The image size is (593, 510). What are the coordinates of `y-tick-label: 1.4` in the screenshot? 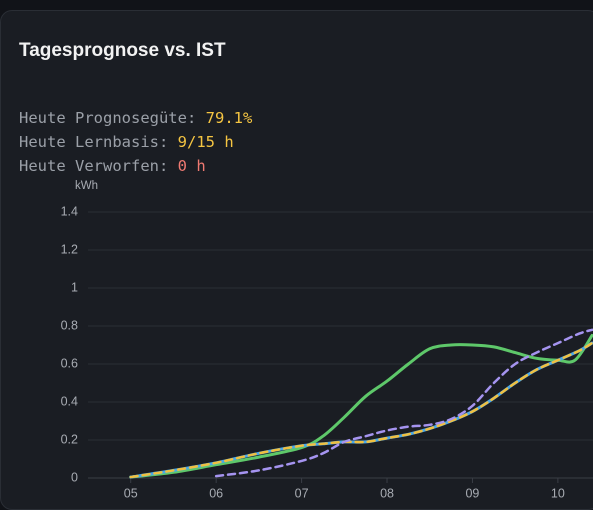 It's located at (69, 211).